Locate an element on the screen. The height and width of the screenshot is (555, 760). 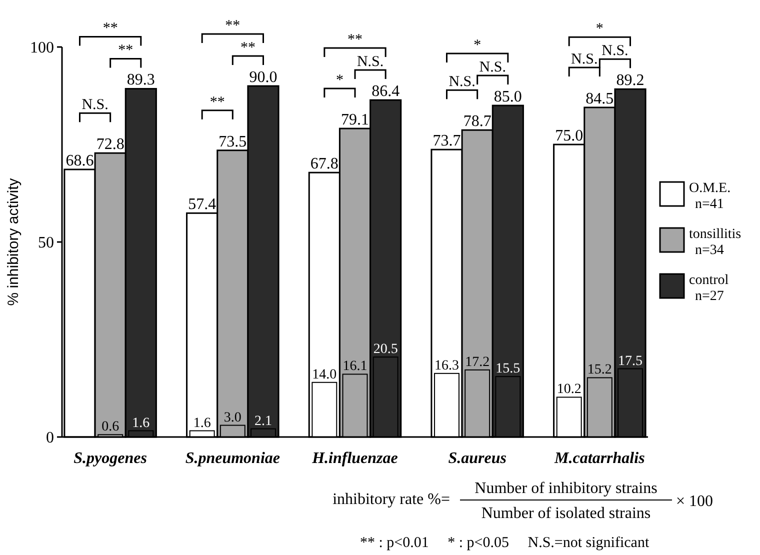
x-tick-label: H.influenzae is located at coordinates (354, 458).